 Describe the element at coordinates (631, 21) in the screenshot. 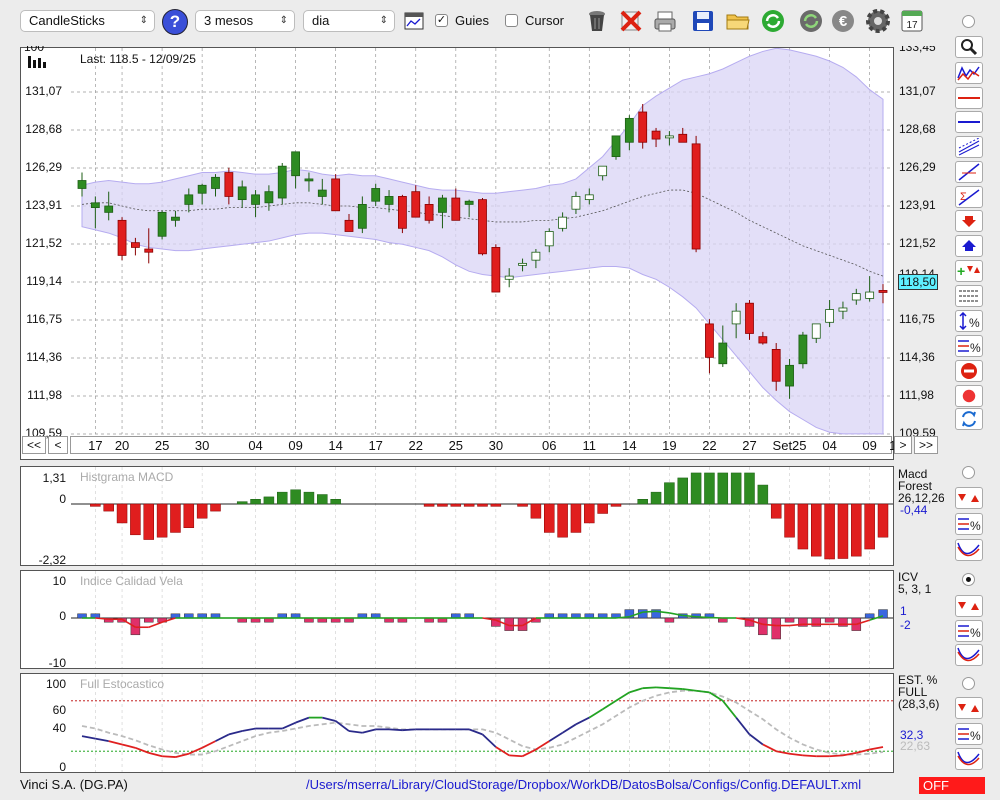

I see `delete-icon` at that location.